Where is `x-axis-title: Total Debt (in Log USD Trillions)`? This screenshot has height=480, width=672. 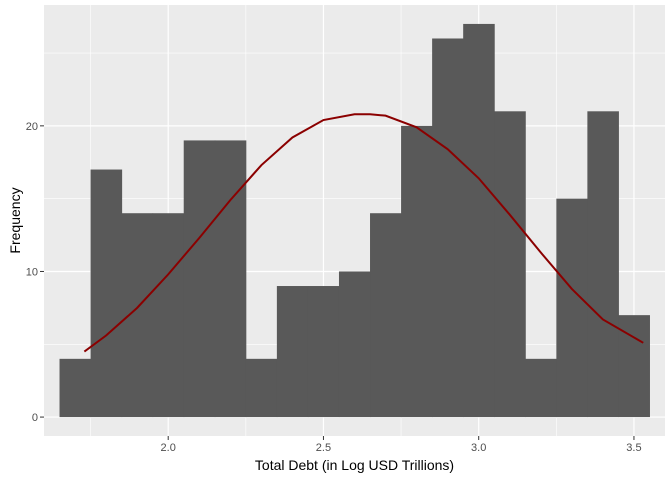 x-axis-title: Total Debt (in Log USD Trillions) is located at coordinates (354, 465).